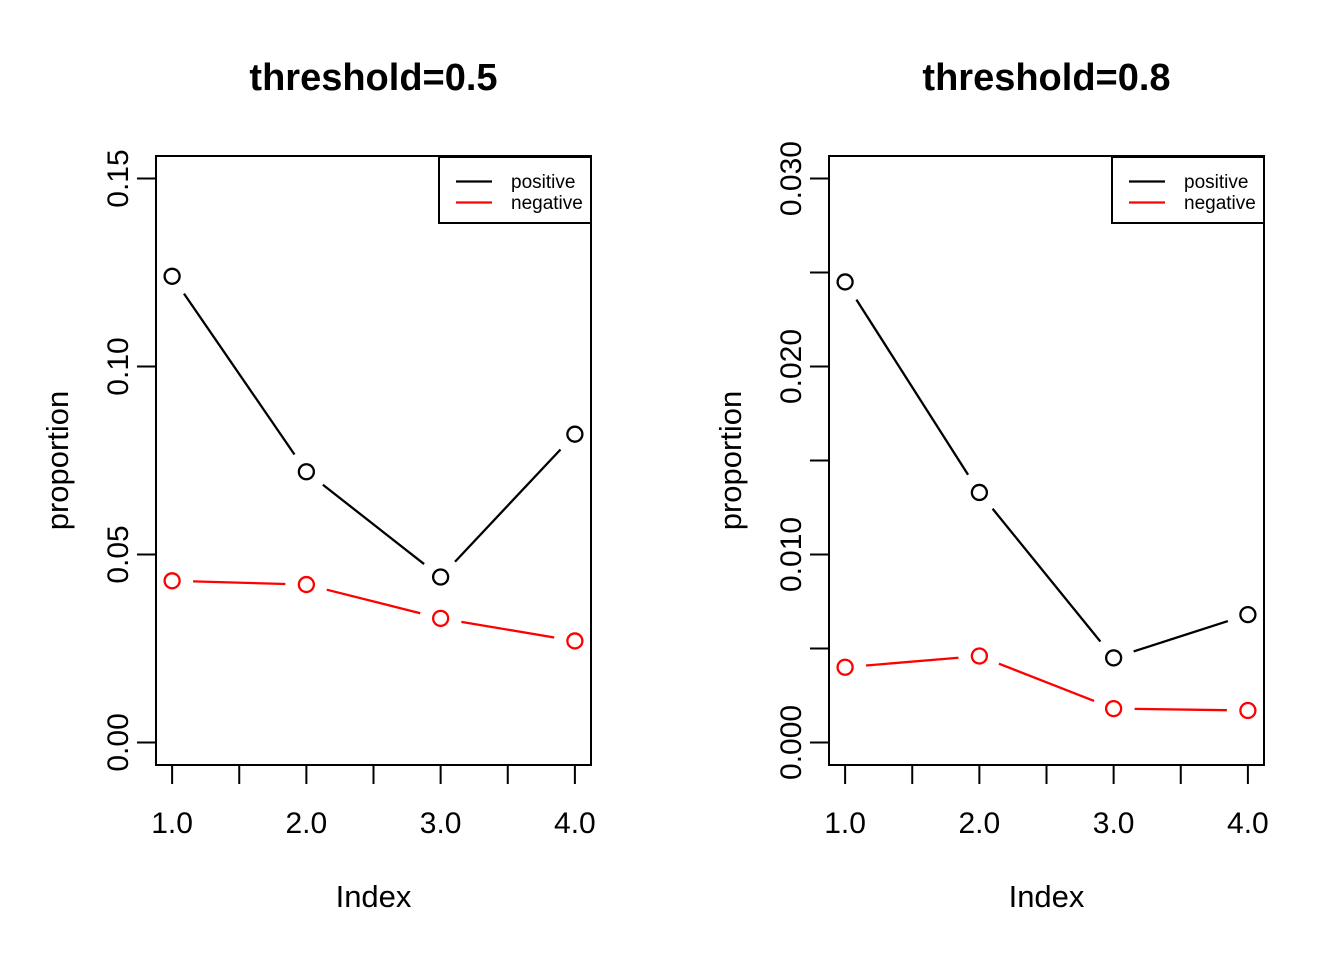 This screenshot has width=1344, height=965. Describe the element at coordinates (1046, 78) in the screenshot. I see `panel-title: threshold=0.8` at that location.